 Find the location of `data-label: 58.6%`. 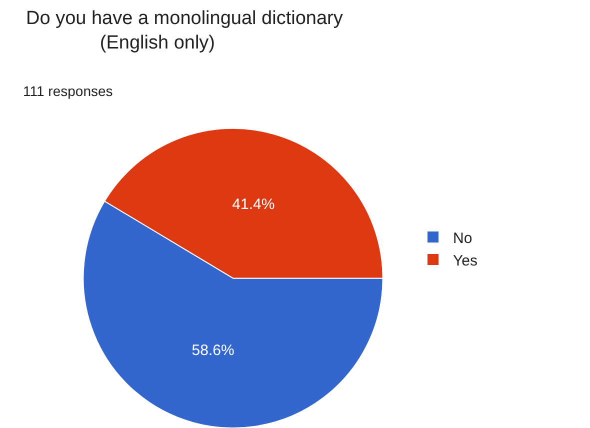

data-label: 58.6% is located at coordinates (213, 350).